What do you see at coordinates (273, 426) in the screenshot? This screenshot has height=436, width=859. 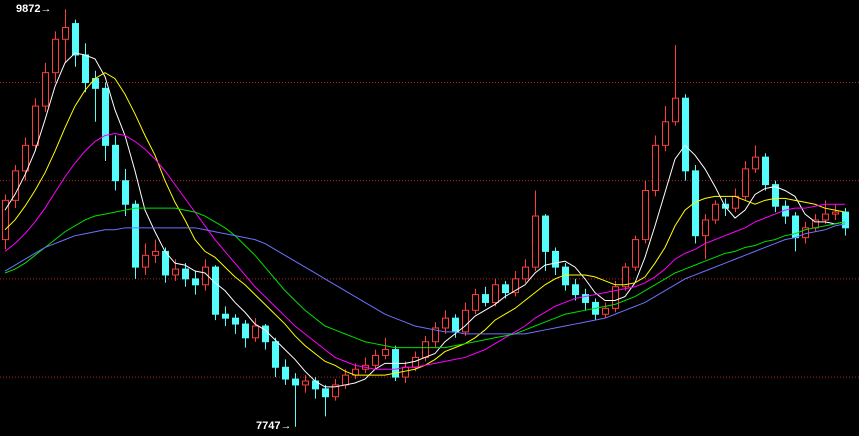 I see `extreme-label: 7747→` at bounding box center [273, 426].